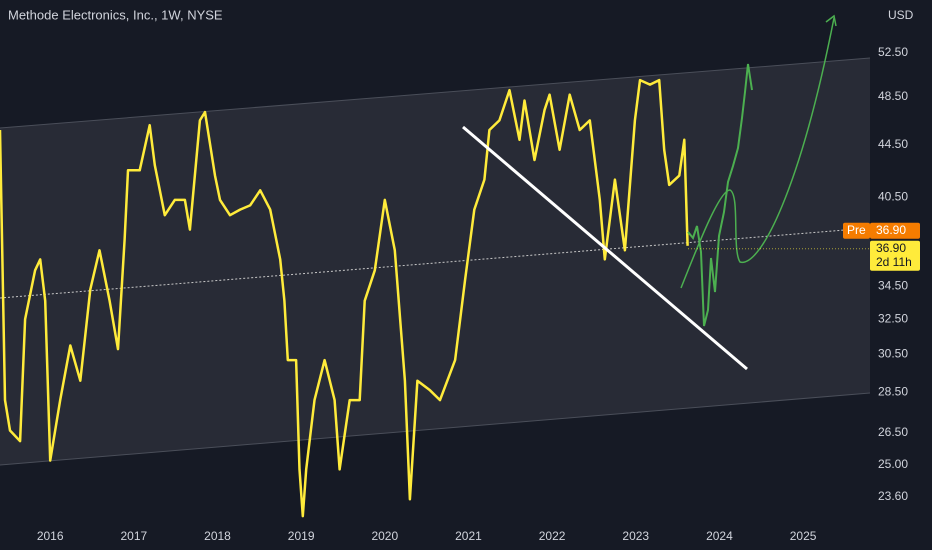 This screenshot has width=932, height=550. What do you see at coordinates (893, 285) in the screenshot?
I see `y-tick-label: 34.50` at bounding box center [893, 285].